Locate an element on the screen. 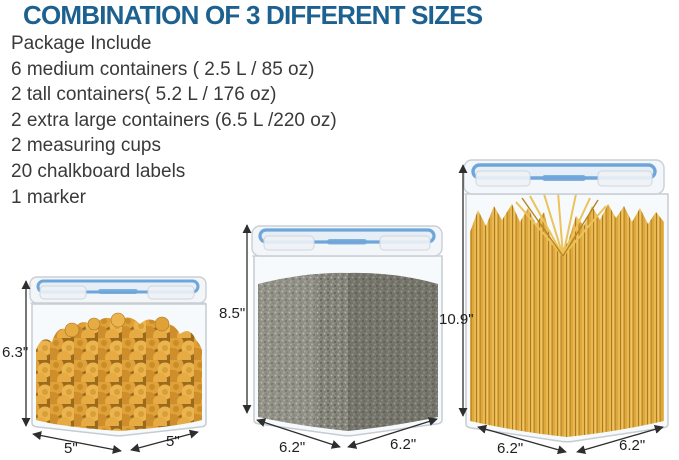 The height and width of the screenshot is (460, 679). contents-crackers is located at coordinates (119, 371).